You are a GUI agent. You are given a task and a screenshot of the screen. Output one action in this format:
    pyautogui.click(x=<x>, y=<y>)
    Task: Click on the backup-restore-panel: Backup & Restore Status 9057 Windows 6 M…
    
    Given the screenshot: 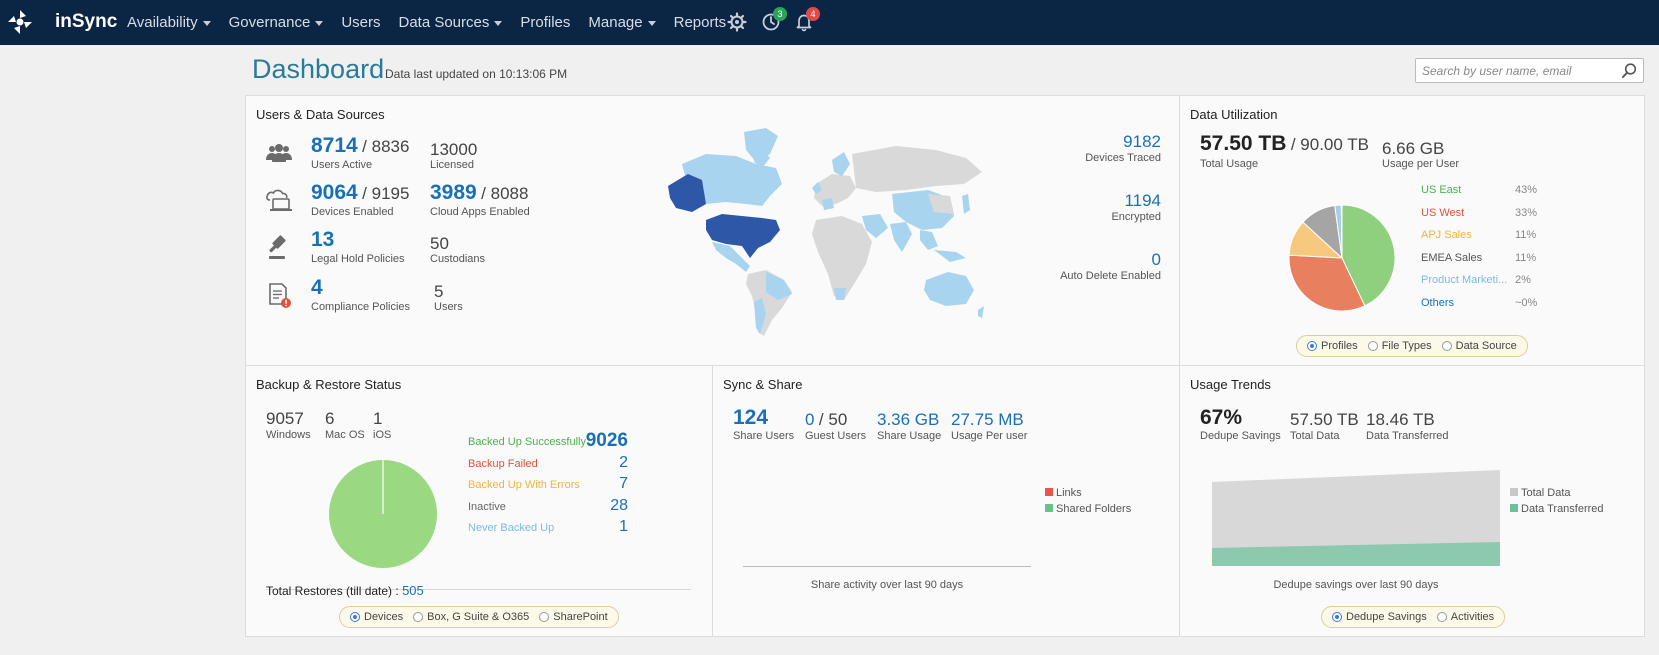 What is the action you would take?
    pyautogui.click(x=479, y=501)
    